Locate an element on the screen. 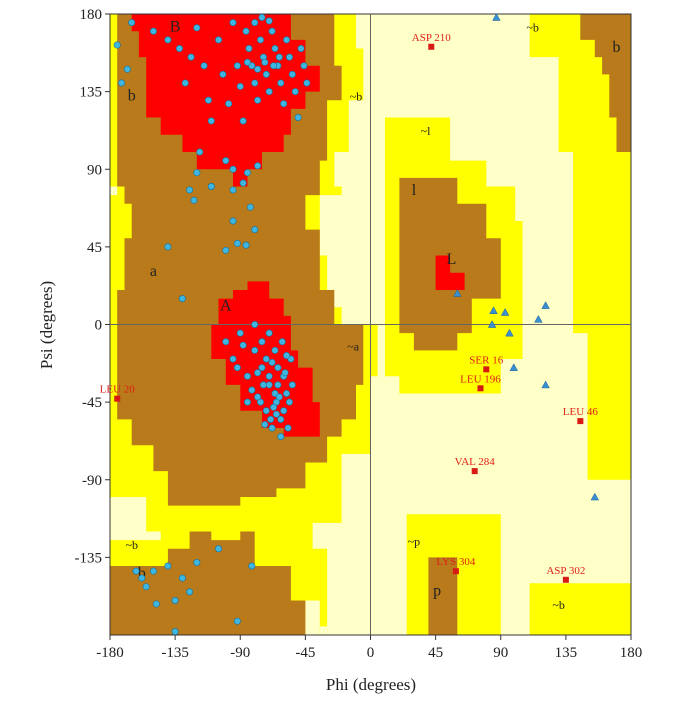 The image size is (679, 706). glycine-points is located at coordinates (526, 257).